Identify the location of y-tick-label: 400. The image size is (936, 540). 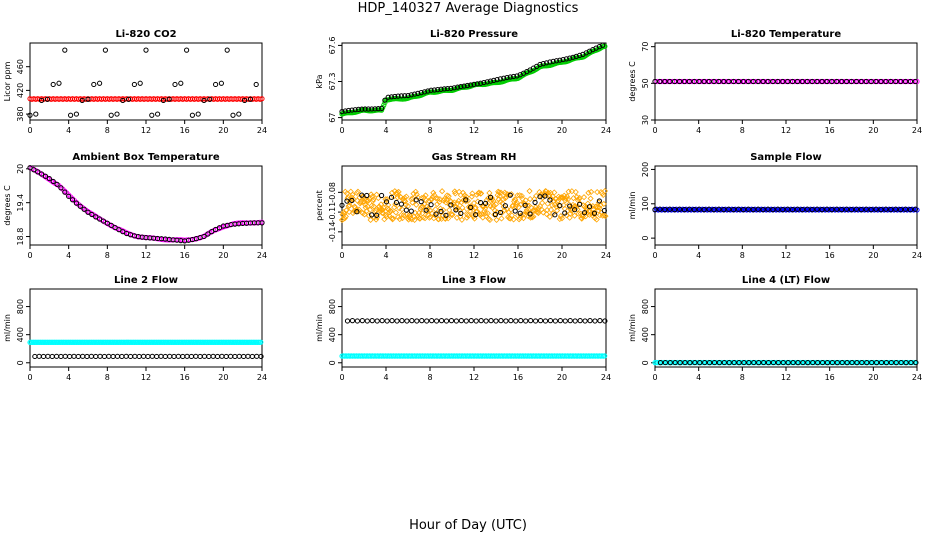
(645, 334).